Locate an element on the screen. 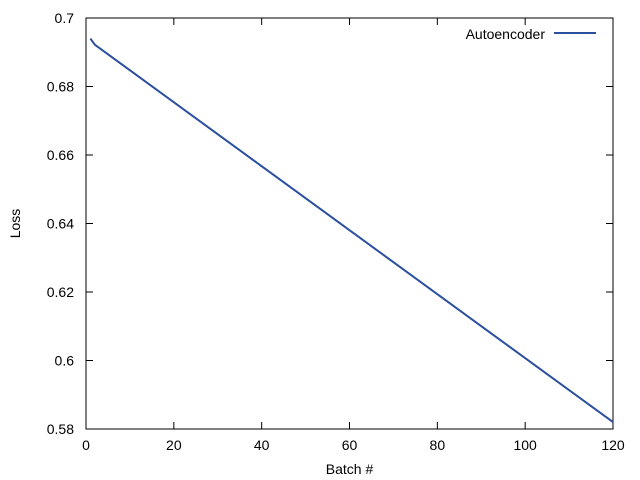  x-tick-label: 100 is located at coordinates (525, 445).